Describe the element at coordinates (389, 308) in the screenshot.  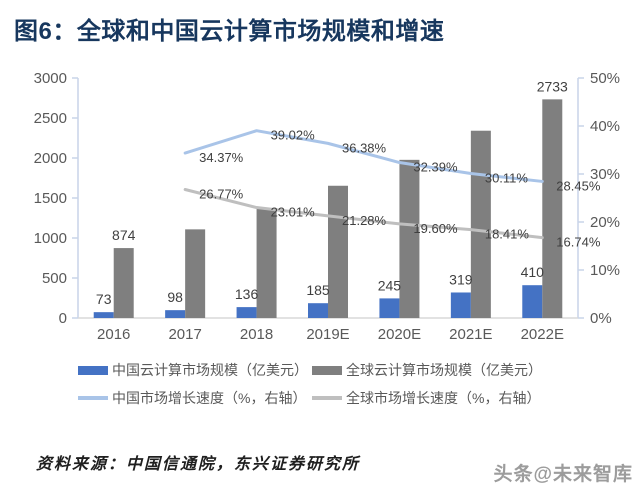
I see `bar-china-cloud-market-2020E` at that location.